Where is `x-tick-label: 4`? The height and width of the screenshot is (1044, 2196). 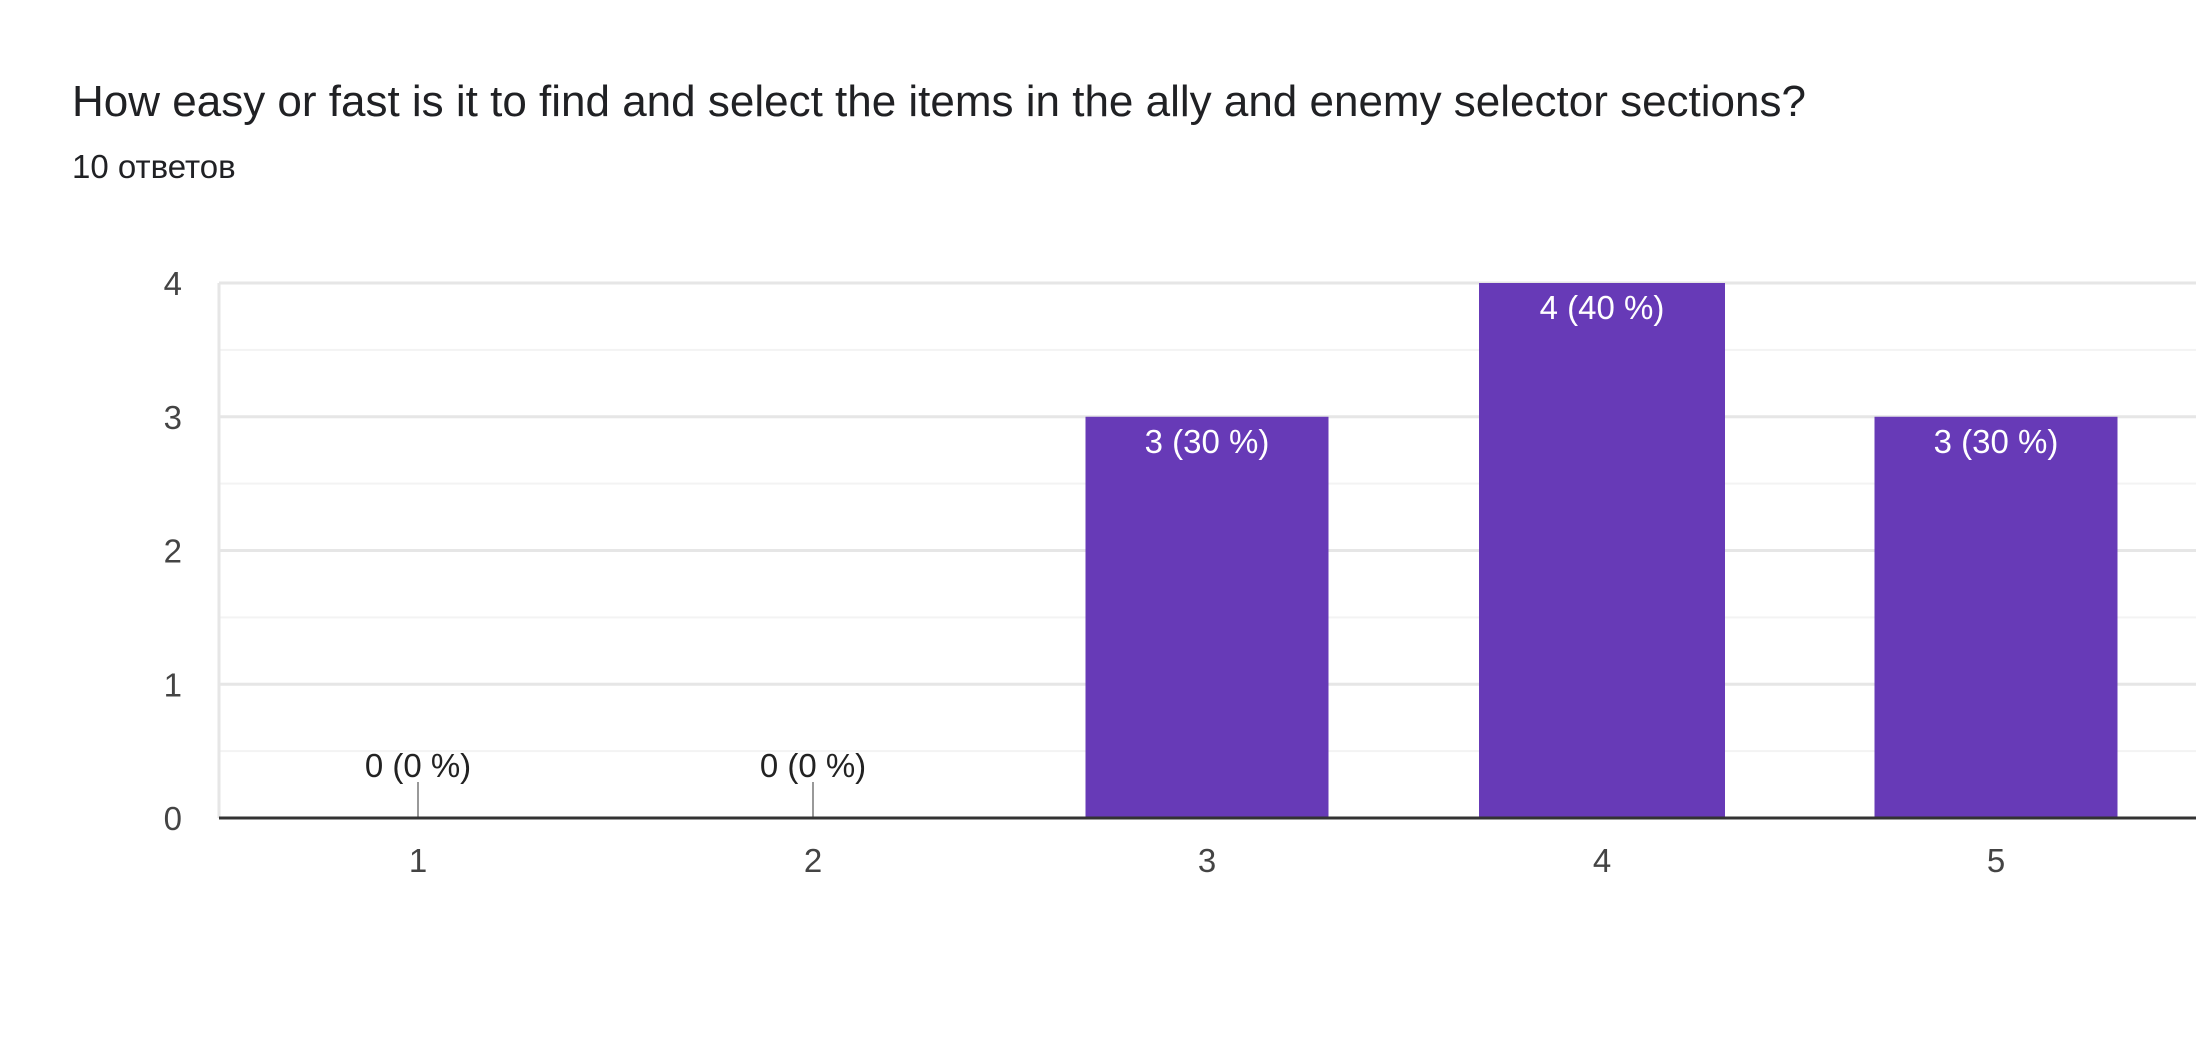
x-tick-label: 4 is located at coordinates (1602, 860).